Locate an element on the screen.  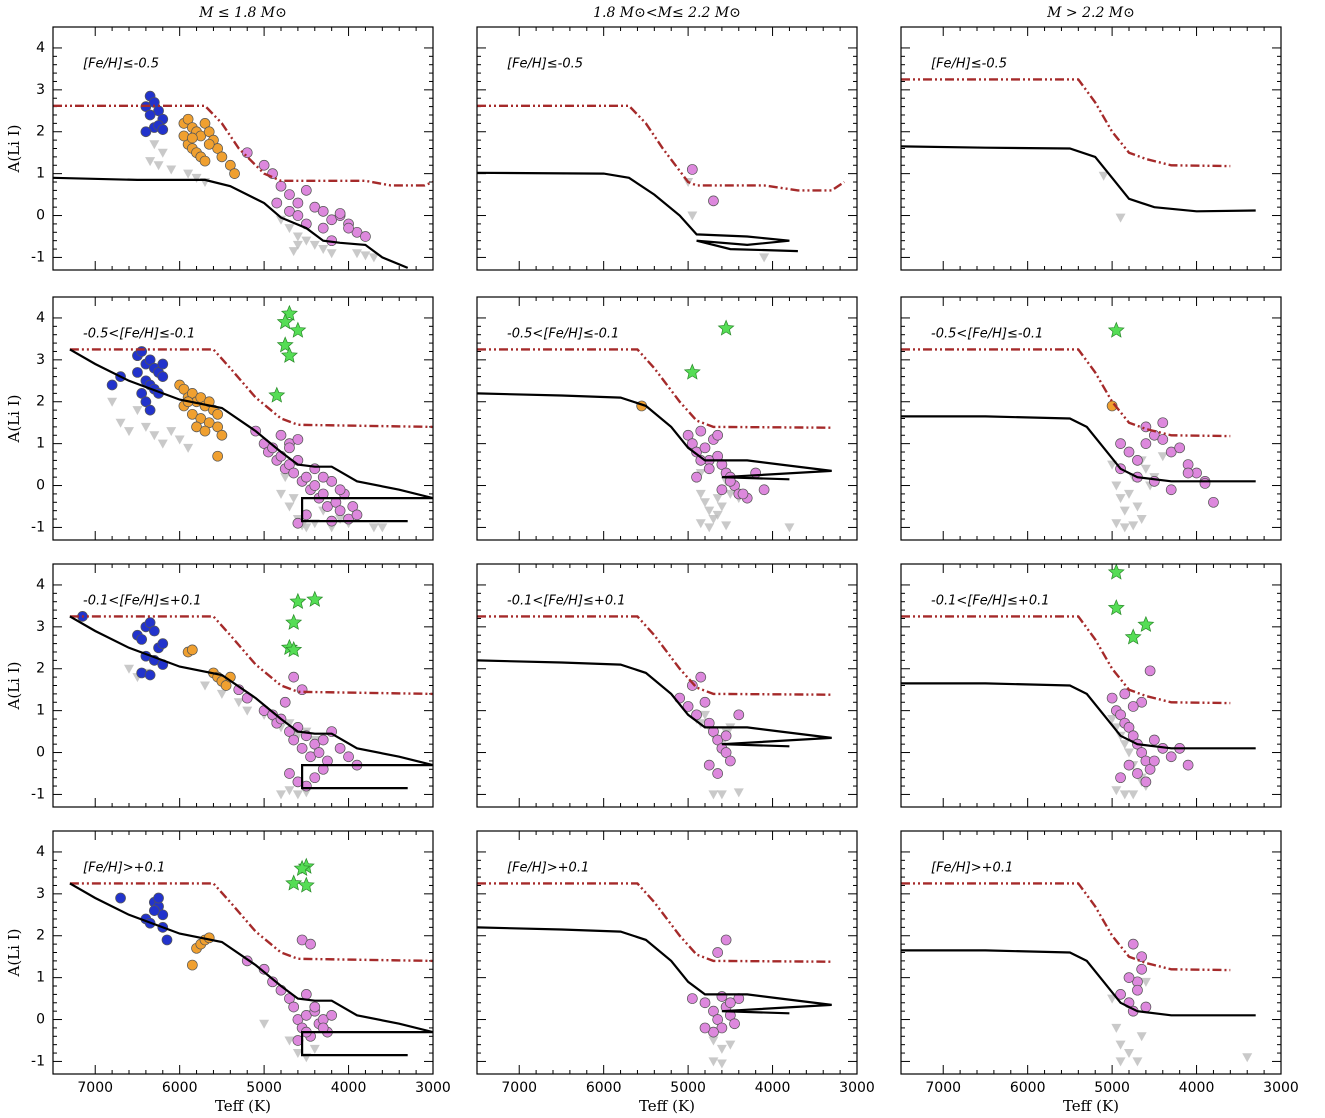
panel: 7000 6000 5000 4000 3000 Teff (K) [Fe/H]>+0.1 is located at coordinates (675, 972).